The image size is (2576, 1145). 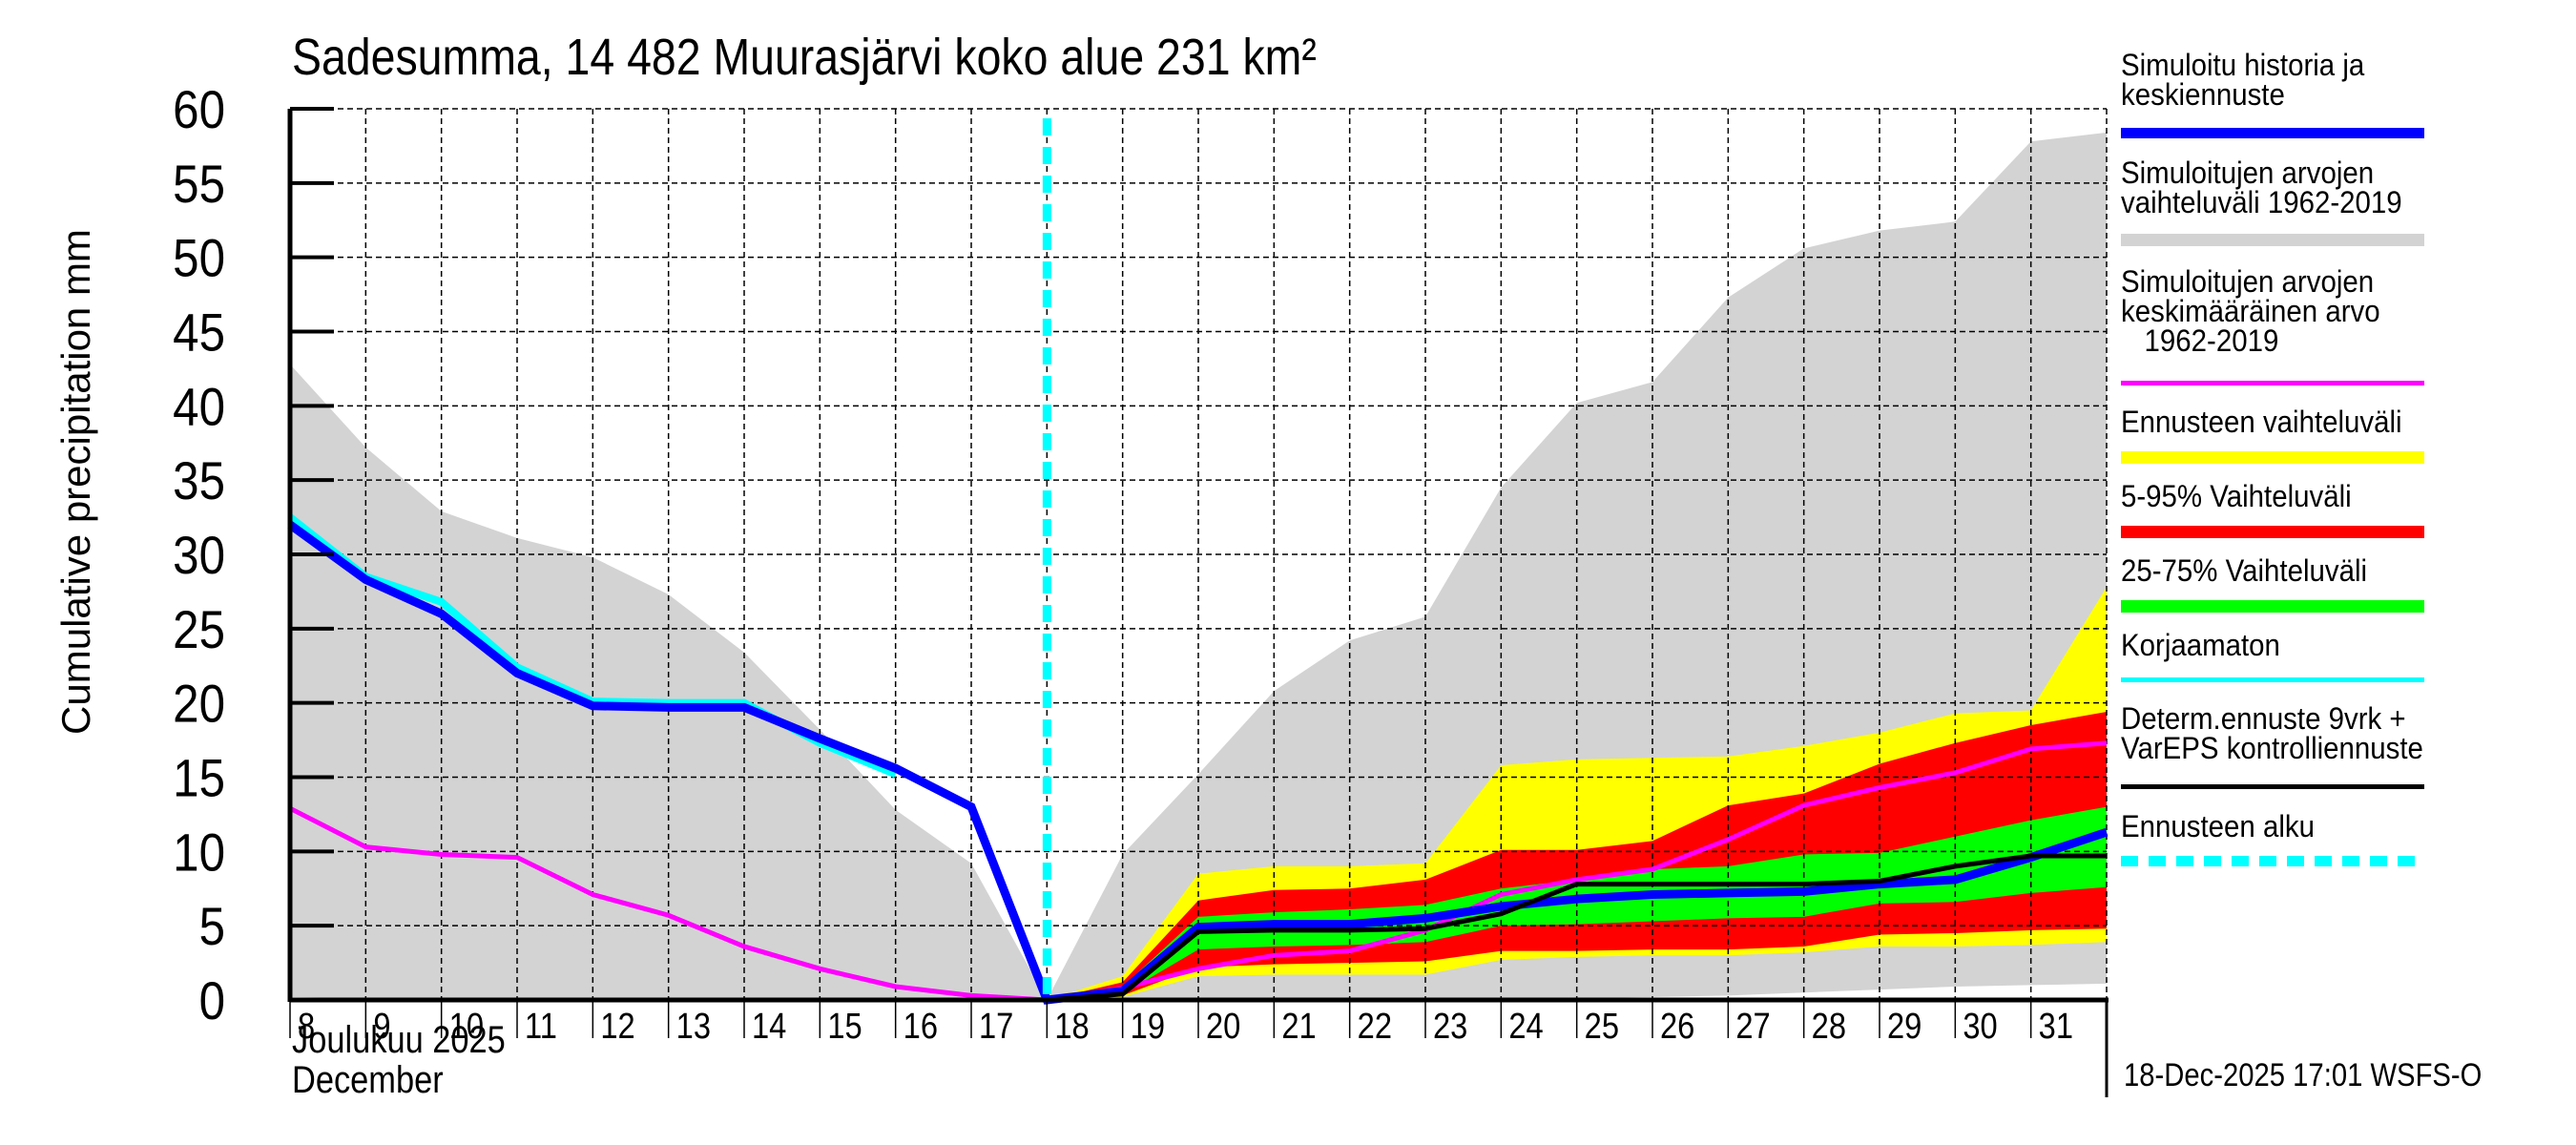 I want to click on legend-swatch-deterministic, so click(x=2272, y=786).